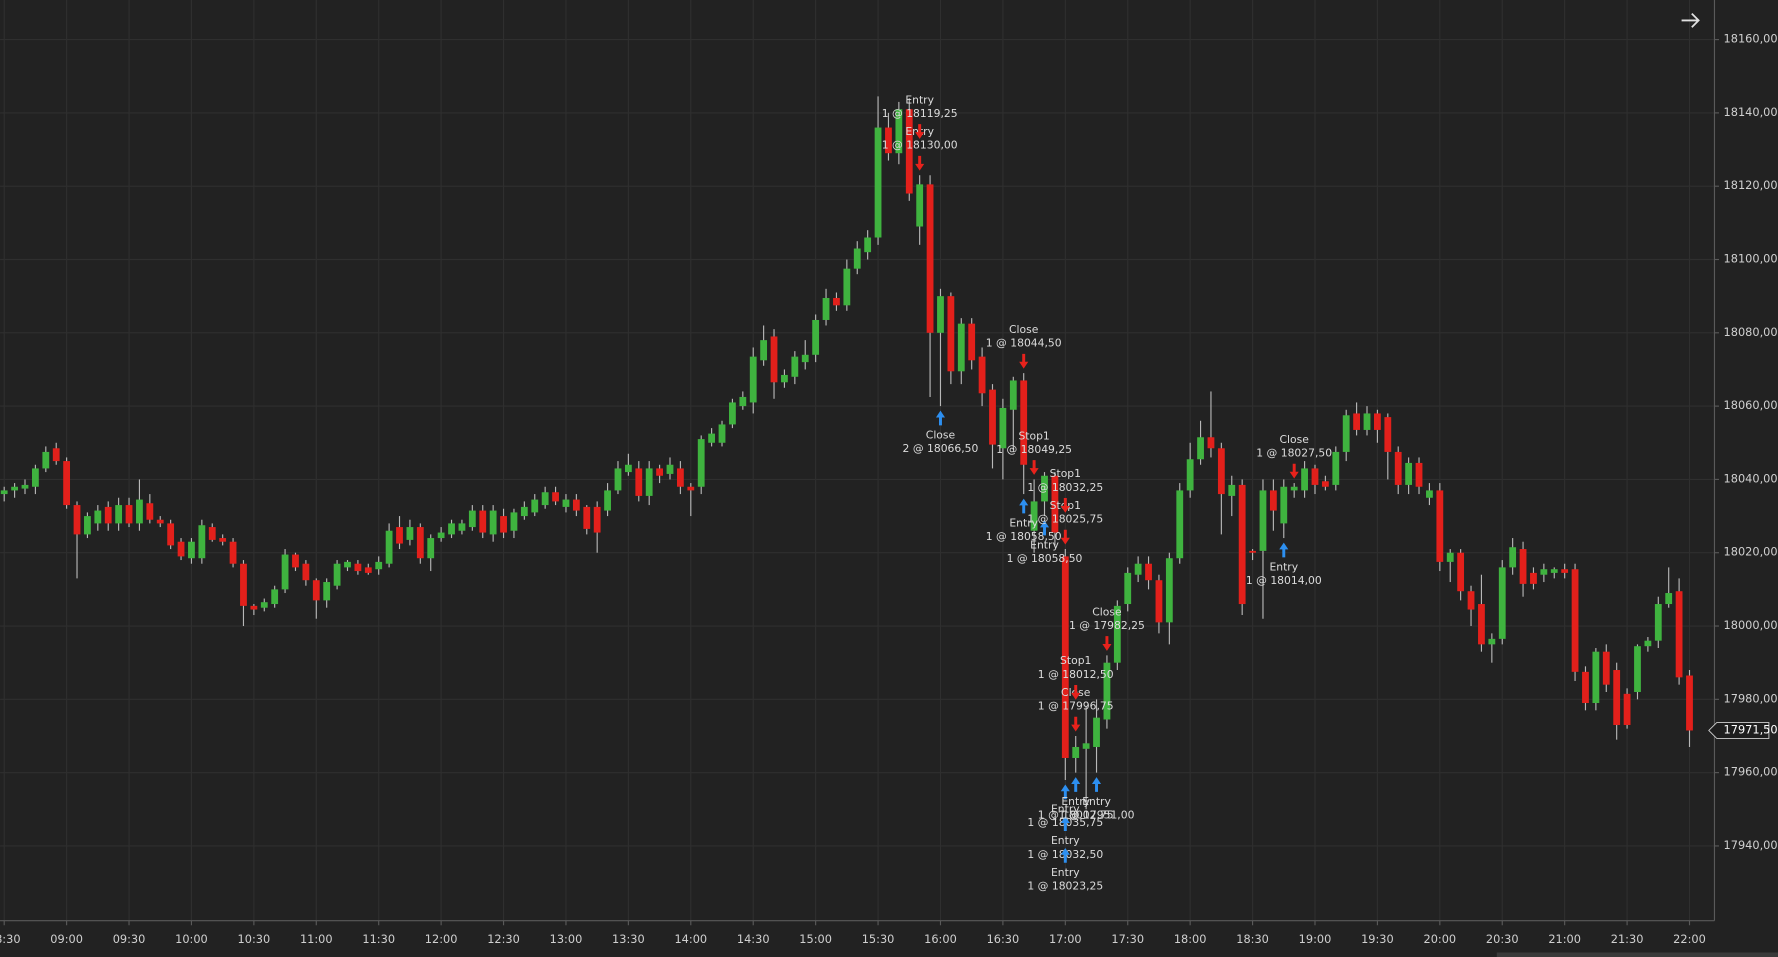 Image resolution: width=1778 pixels, height=957 pixels. What do you see at coordinates (1076, 815) in the screenshot?
I see `trade-detail: 1 @ 18002,75` at bounding box center [1076, 815].